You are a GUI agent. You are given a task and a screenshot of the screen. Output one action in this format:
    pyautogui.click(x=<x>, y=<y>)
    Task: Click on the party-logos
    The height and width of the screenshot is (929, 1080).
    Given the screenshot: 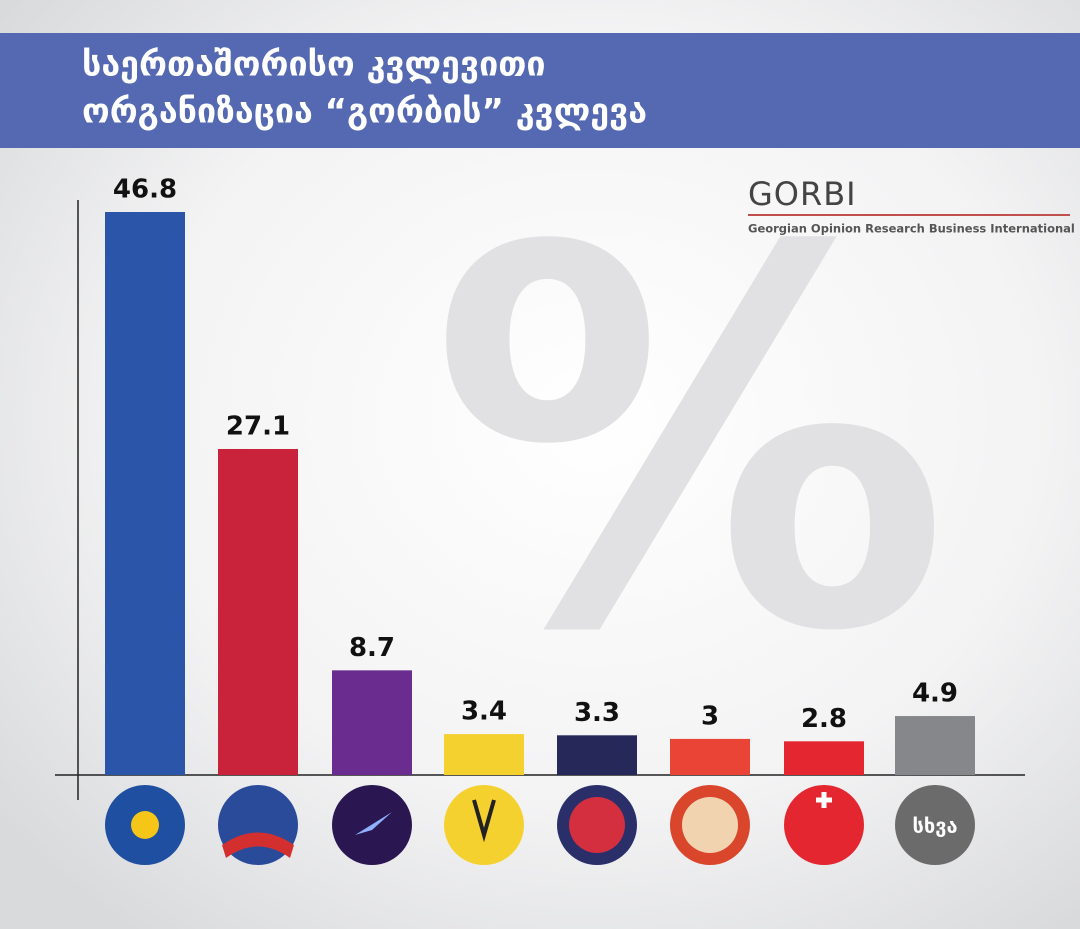 What is the action you would take?
    pyautogui.click(x=540, y=825)
    